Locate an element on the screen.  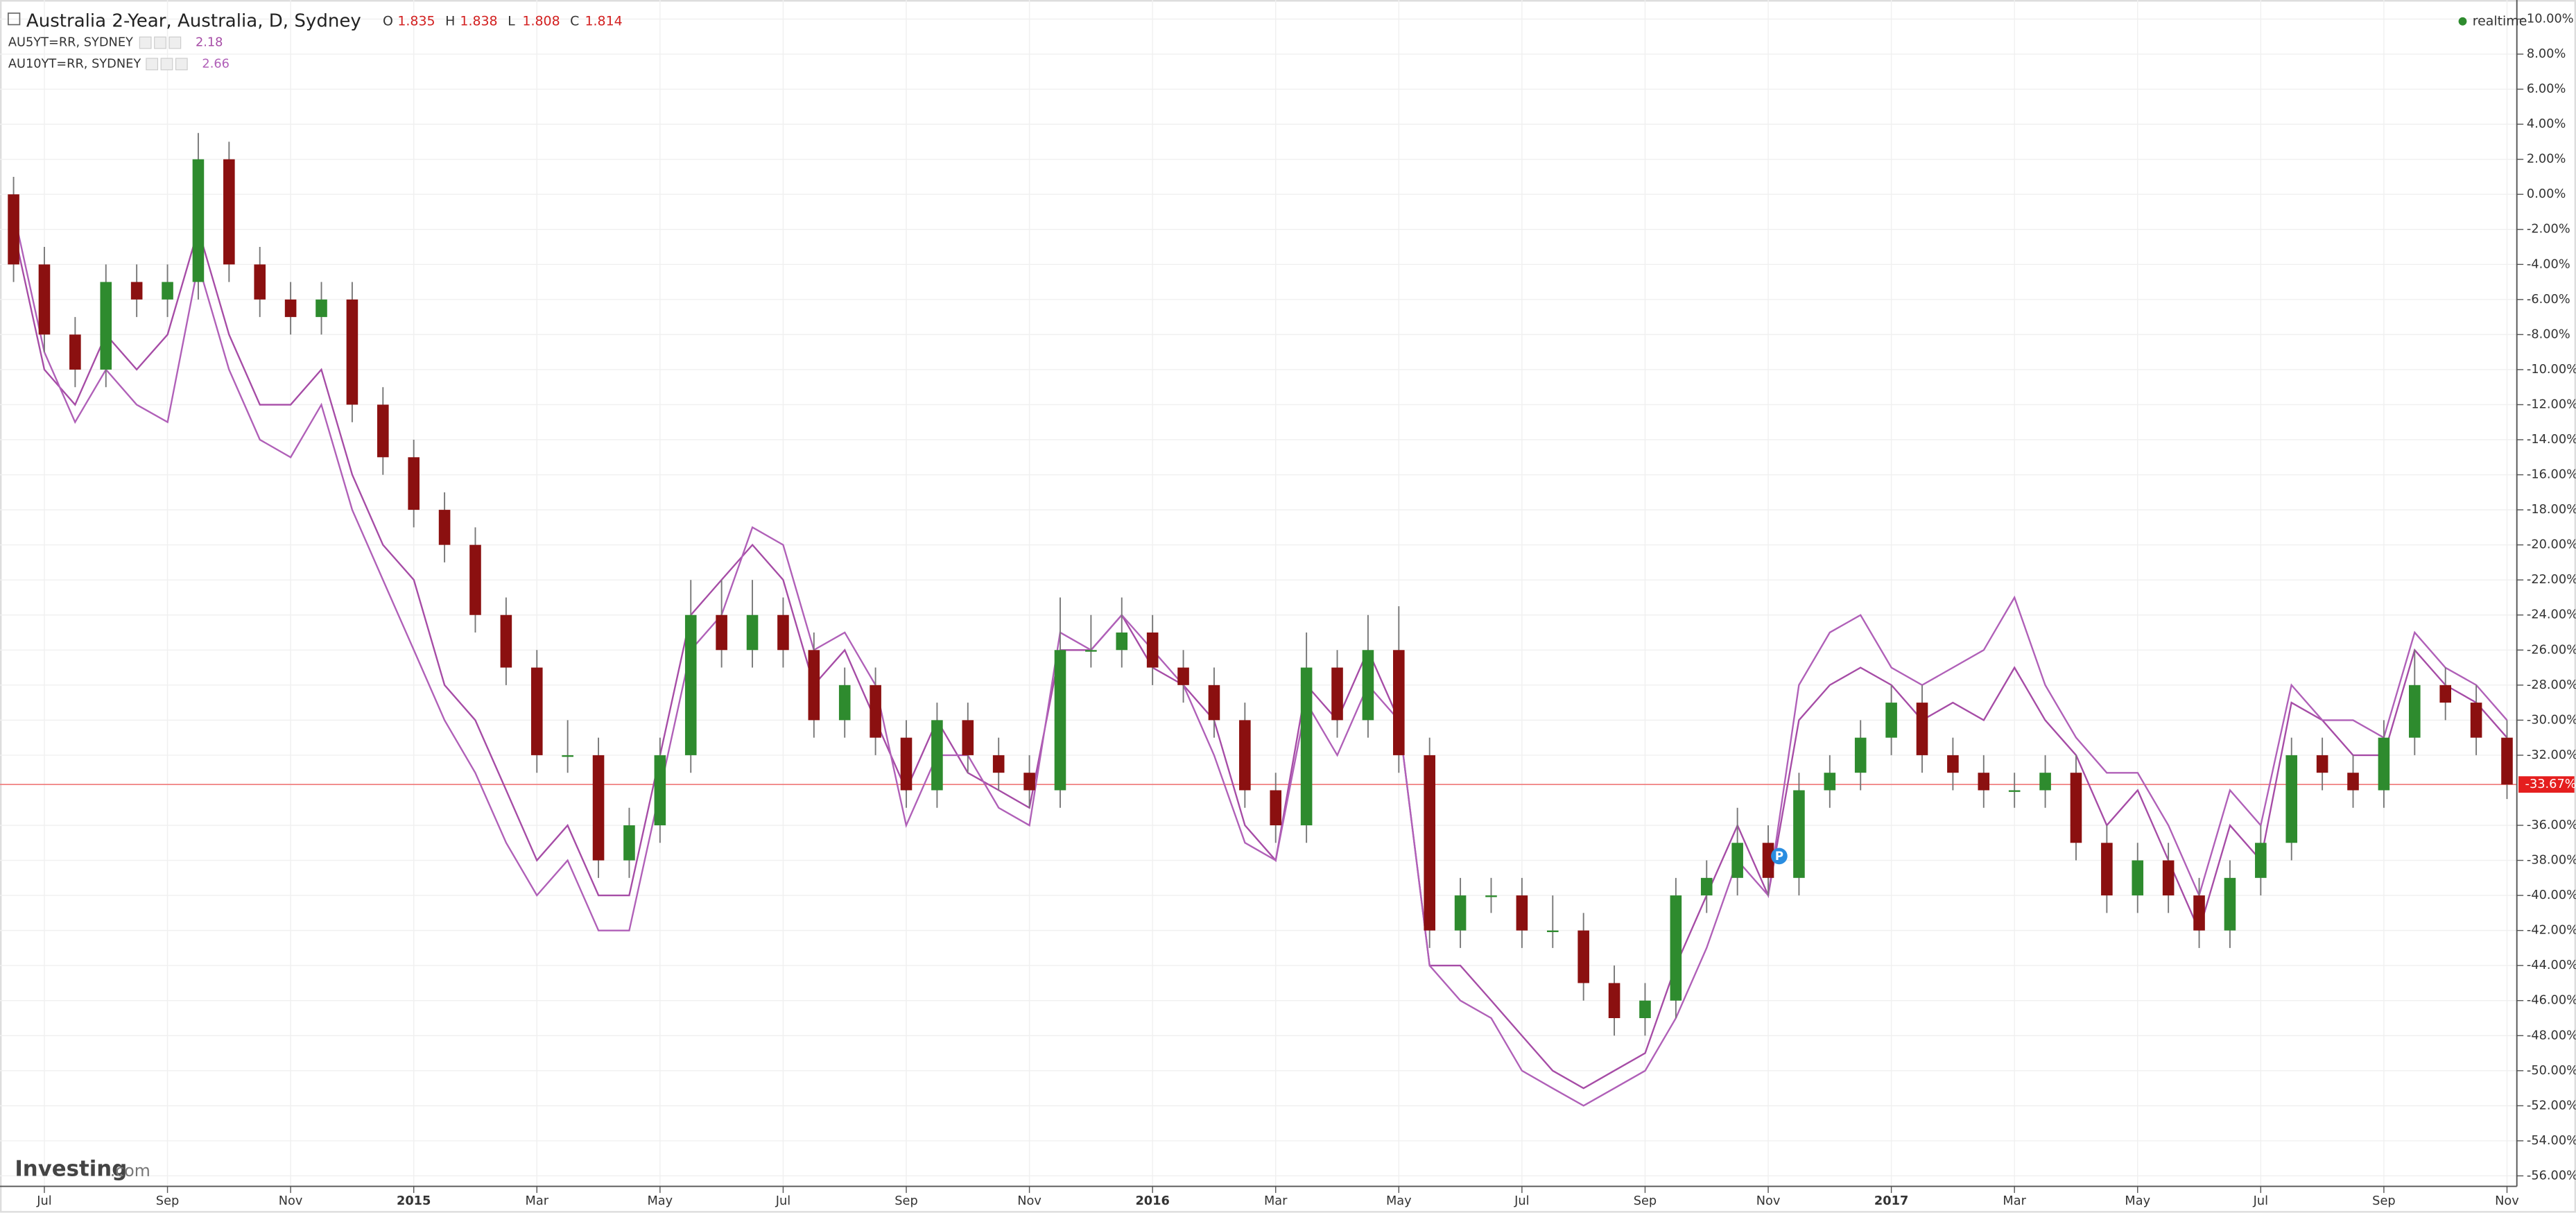
y-tick-label: -6.00% is located at coordinates (2548, 300).